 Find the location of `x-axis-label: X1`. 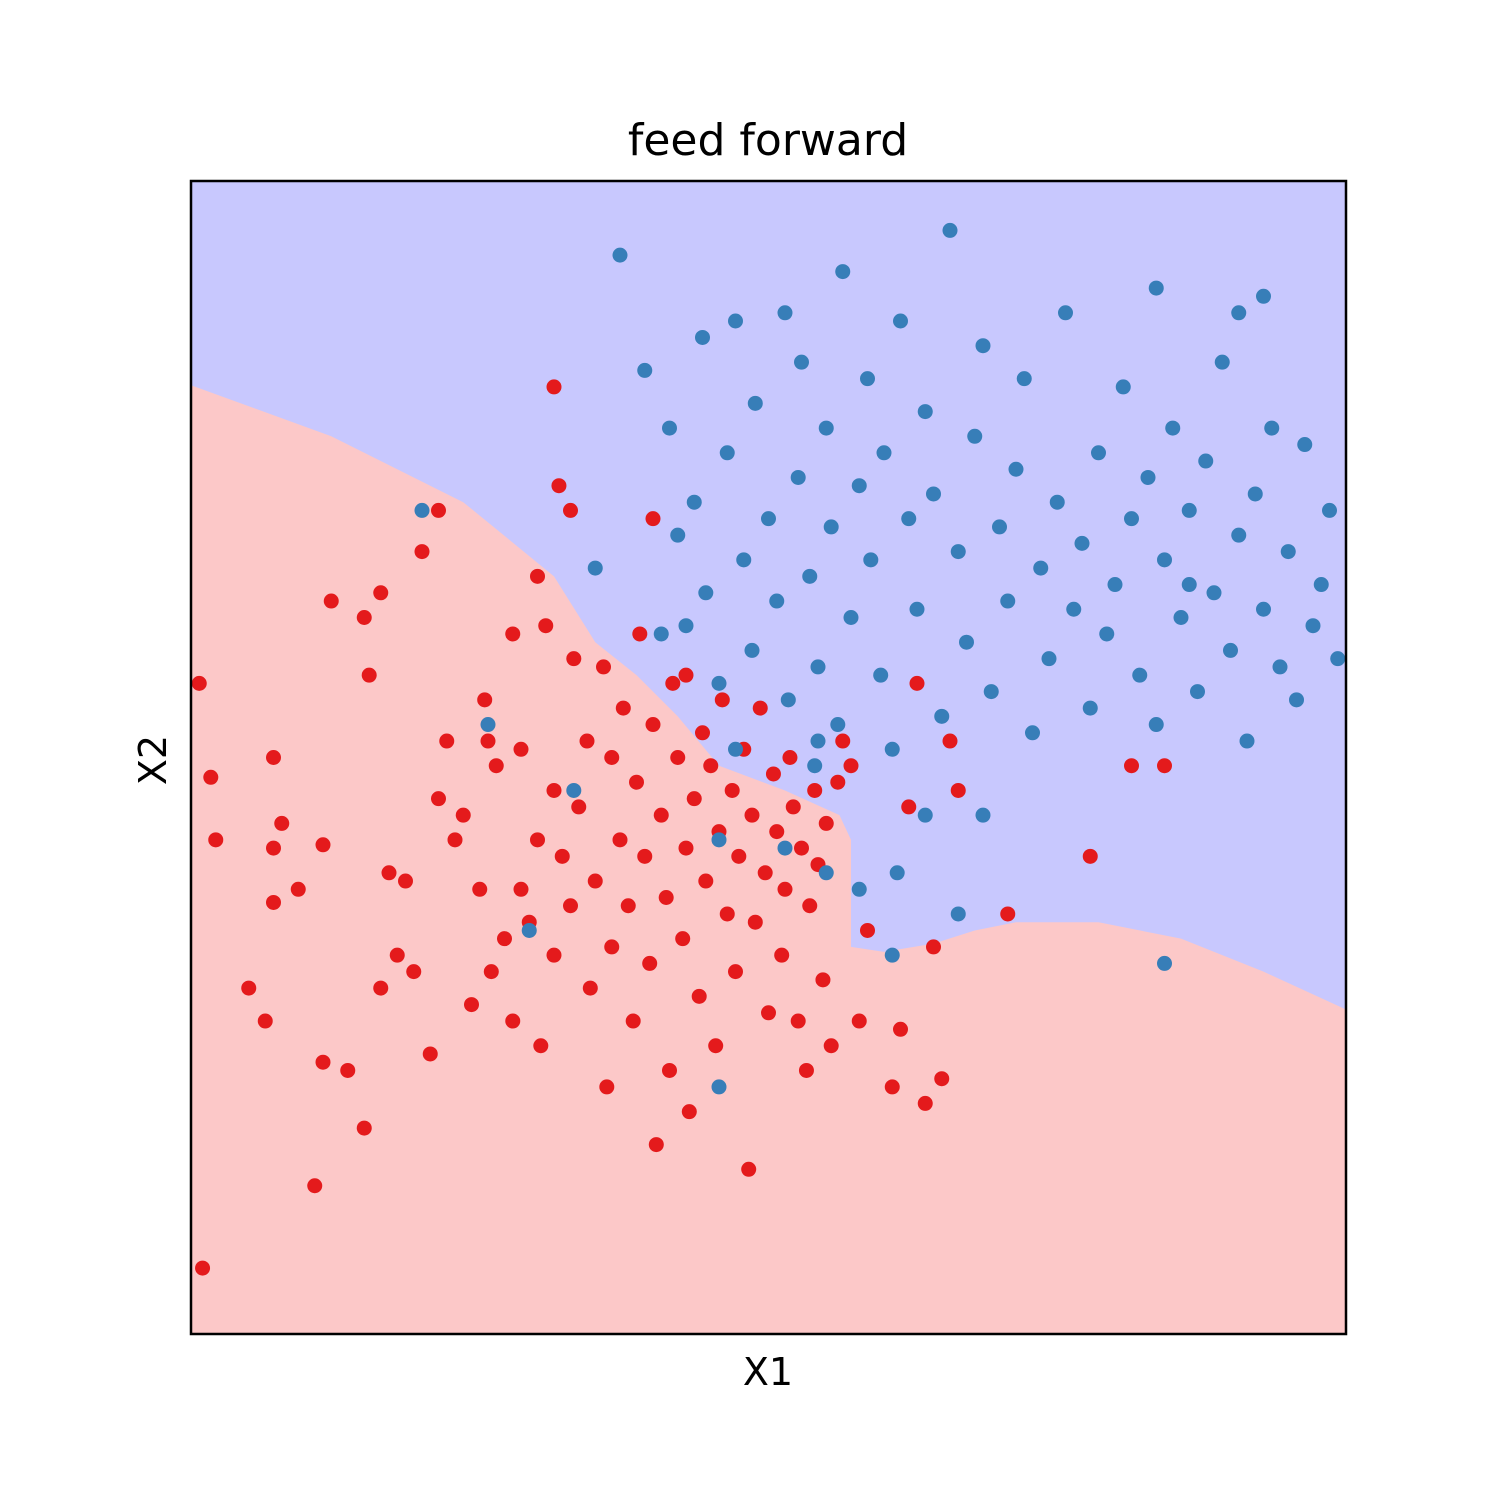

x-axis-label: X1 is located at coordinates (768, 1372).